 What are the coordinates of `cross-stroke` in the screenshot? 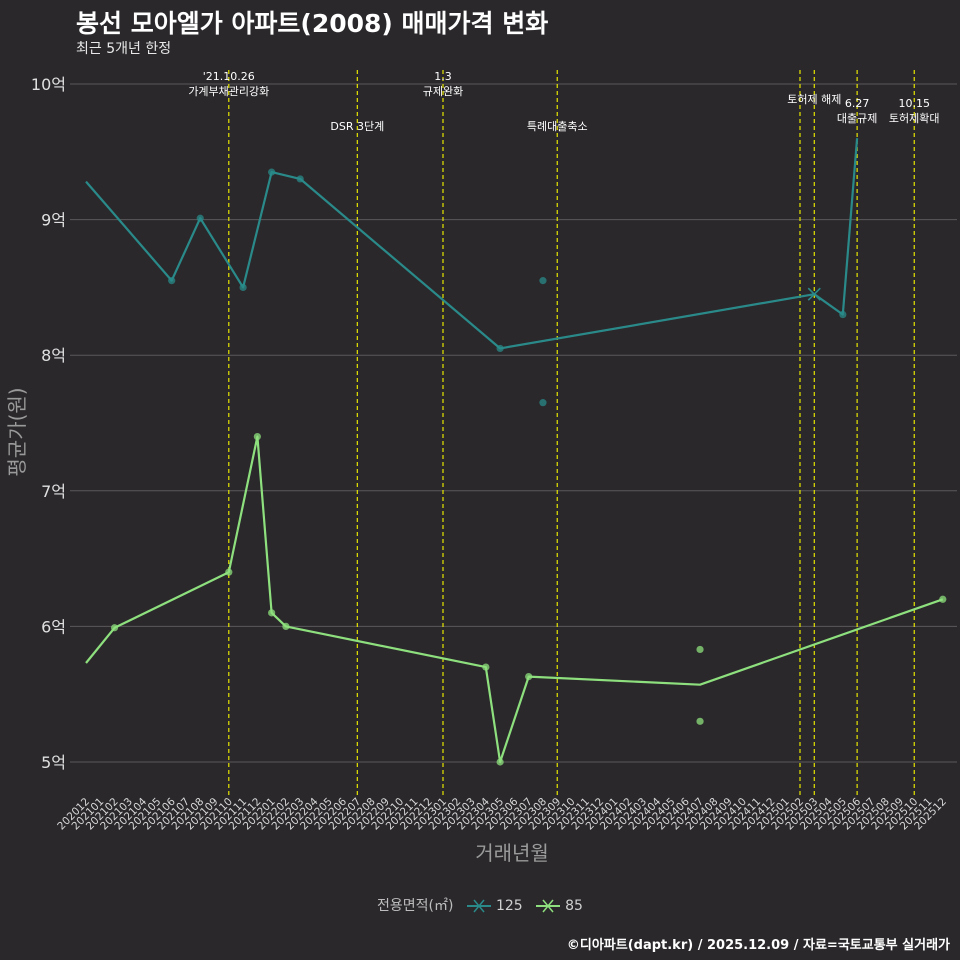 It's located at (814, 294).